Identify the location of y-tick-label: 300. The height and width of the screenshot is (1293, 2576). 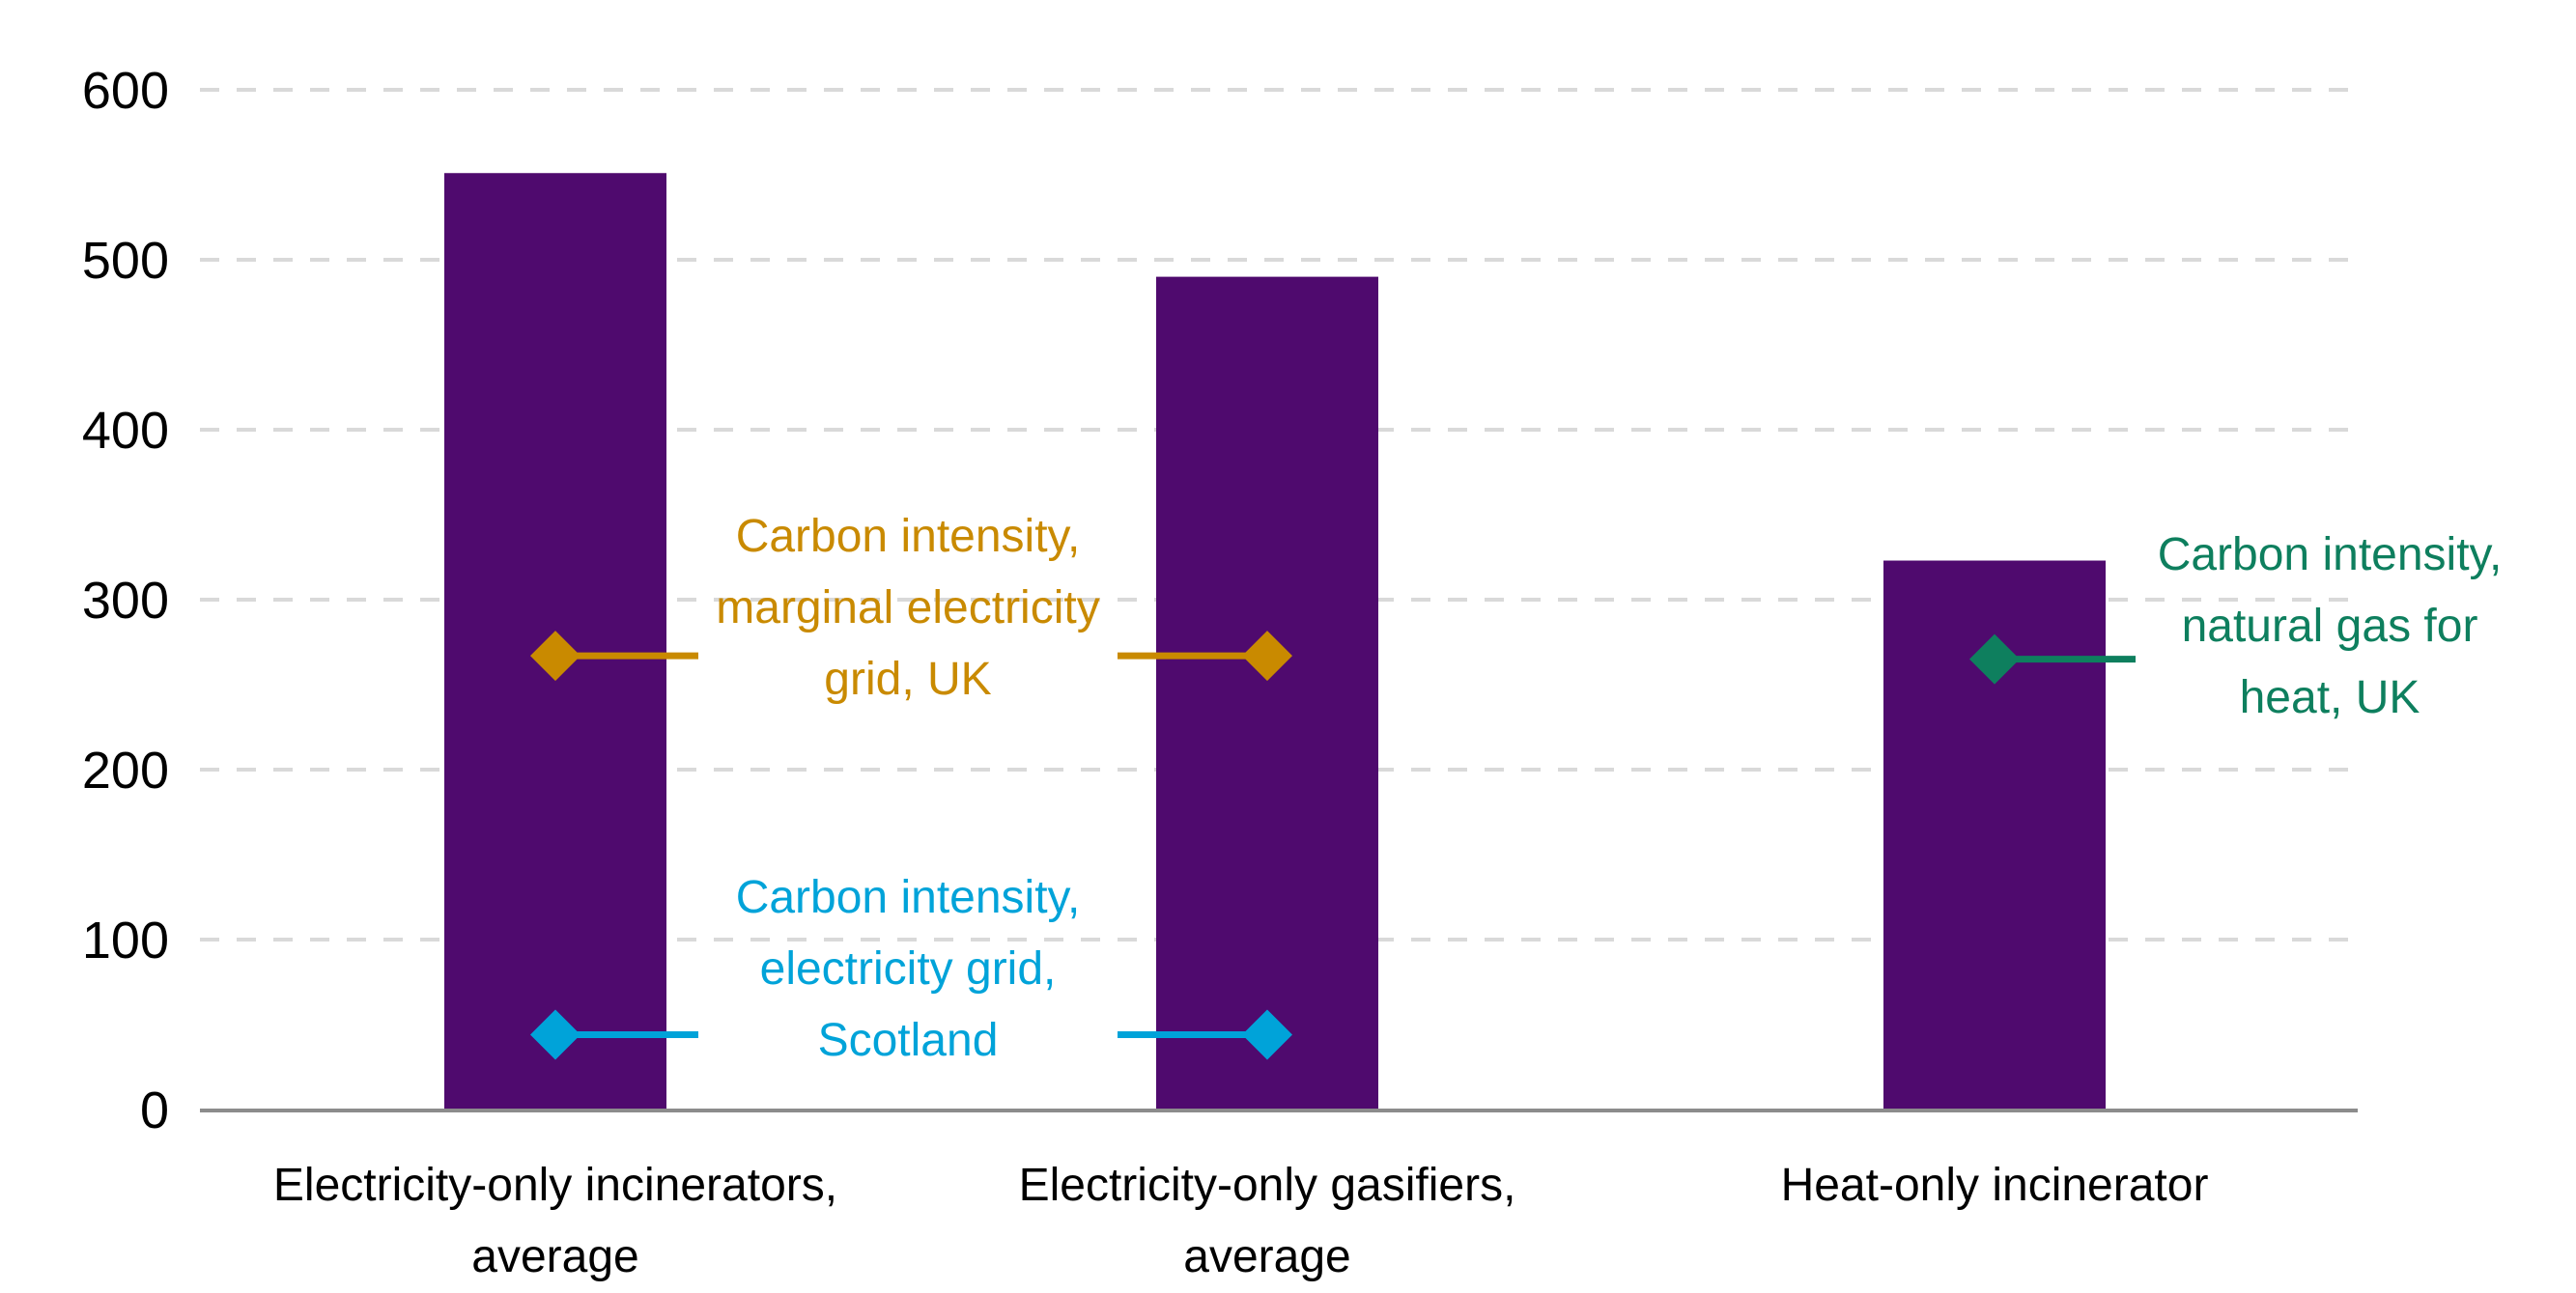
(125, 601).